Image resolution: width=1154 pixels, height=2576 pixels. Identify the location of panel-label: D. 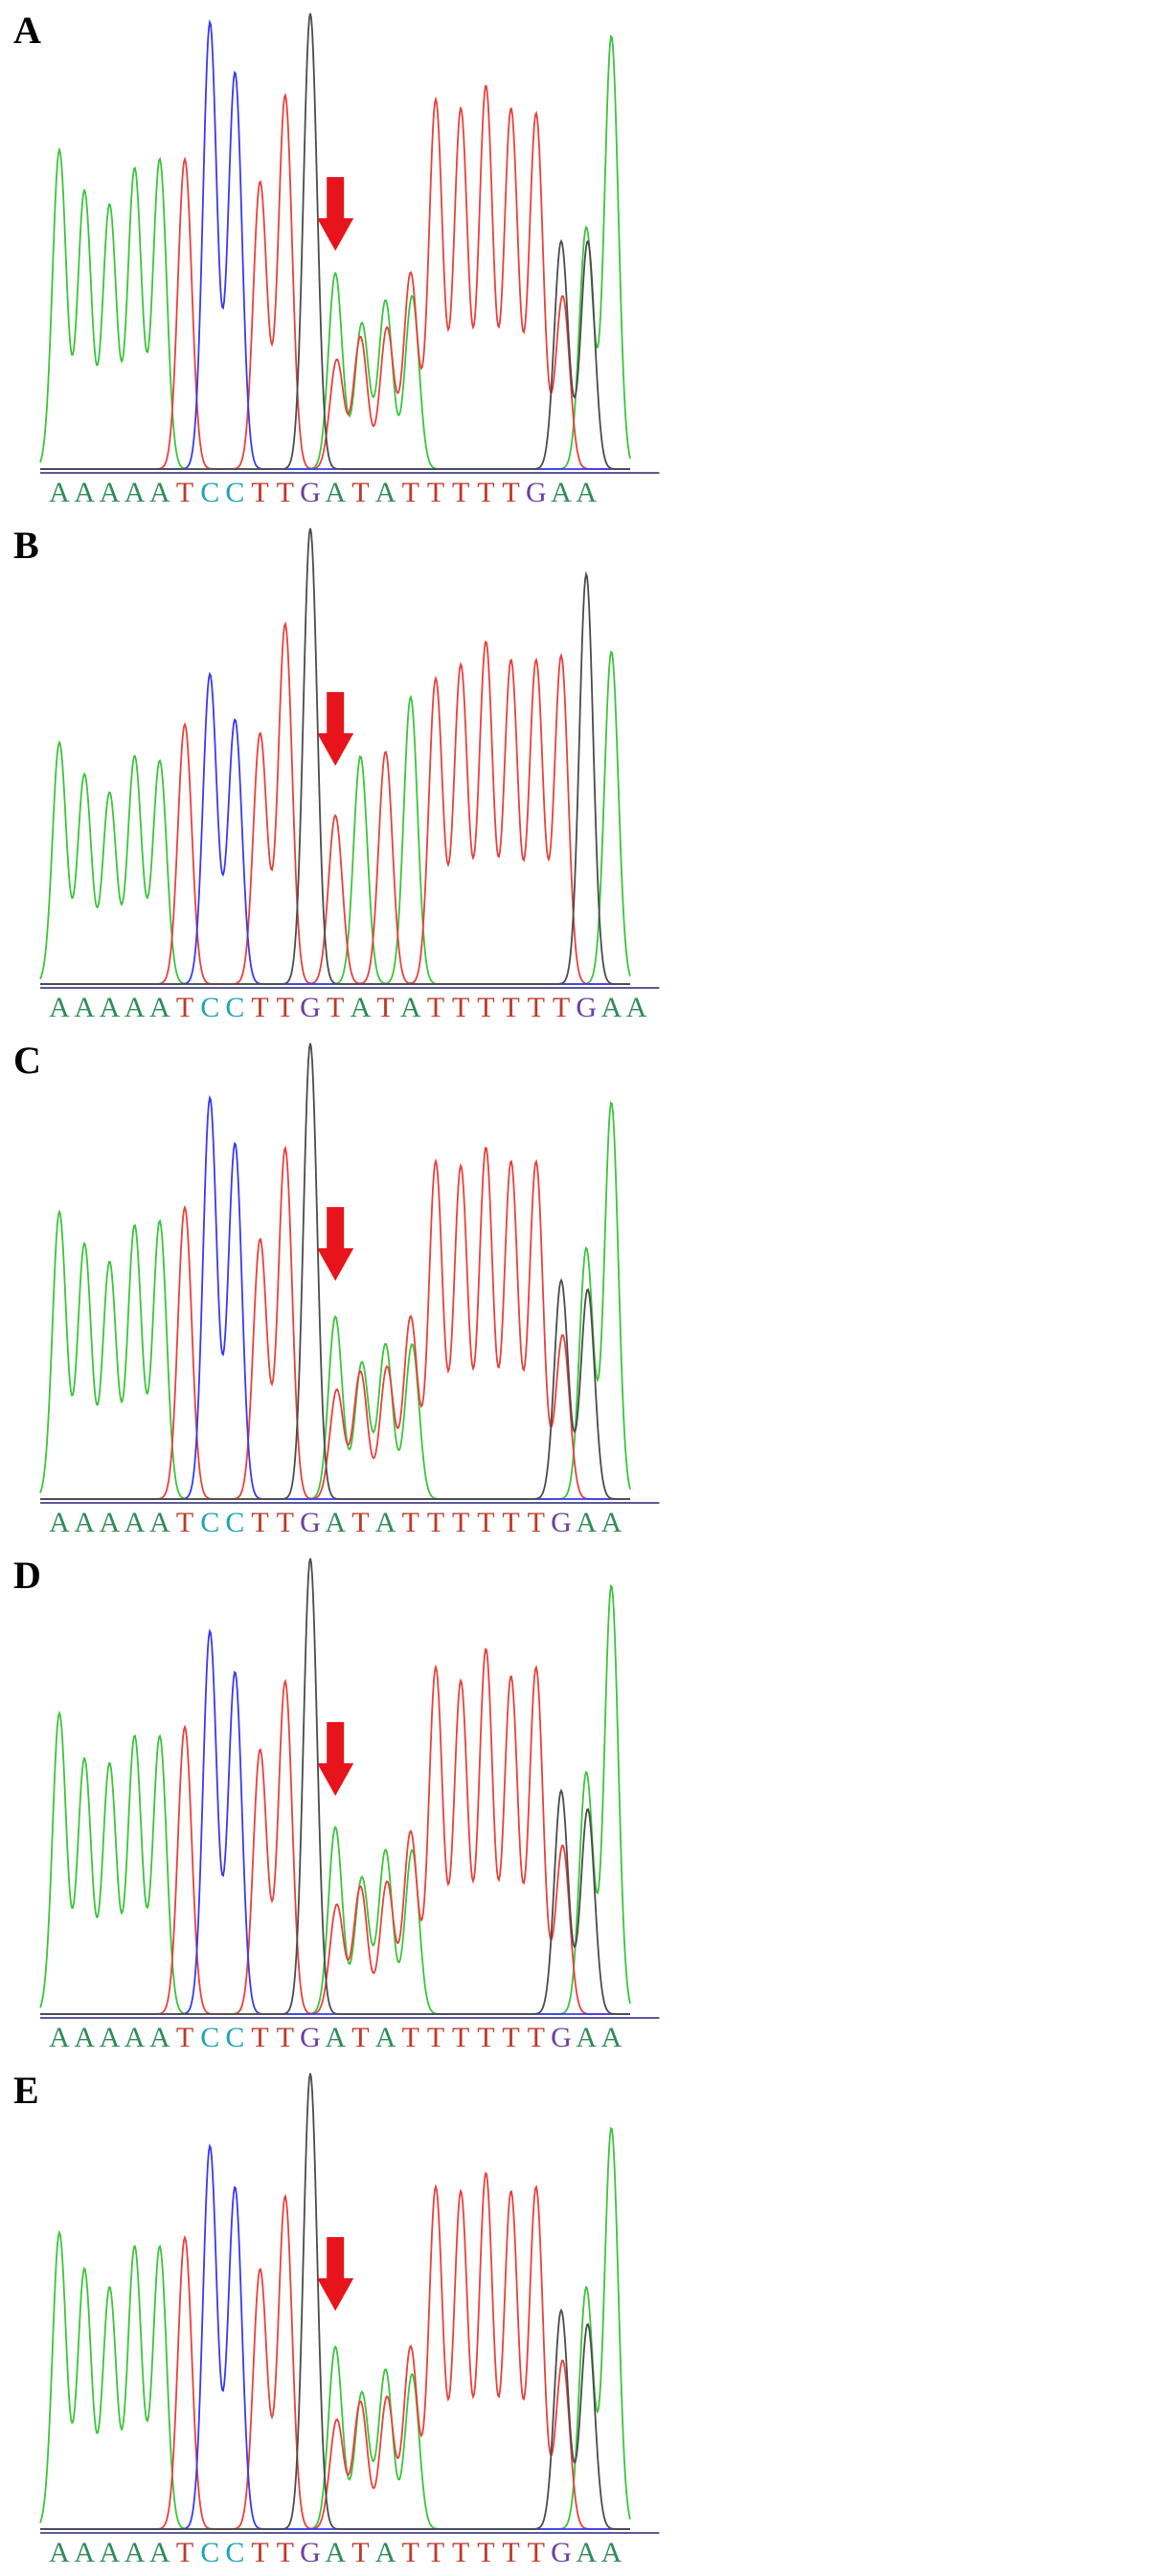
(27, 1576).